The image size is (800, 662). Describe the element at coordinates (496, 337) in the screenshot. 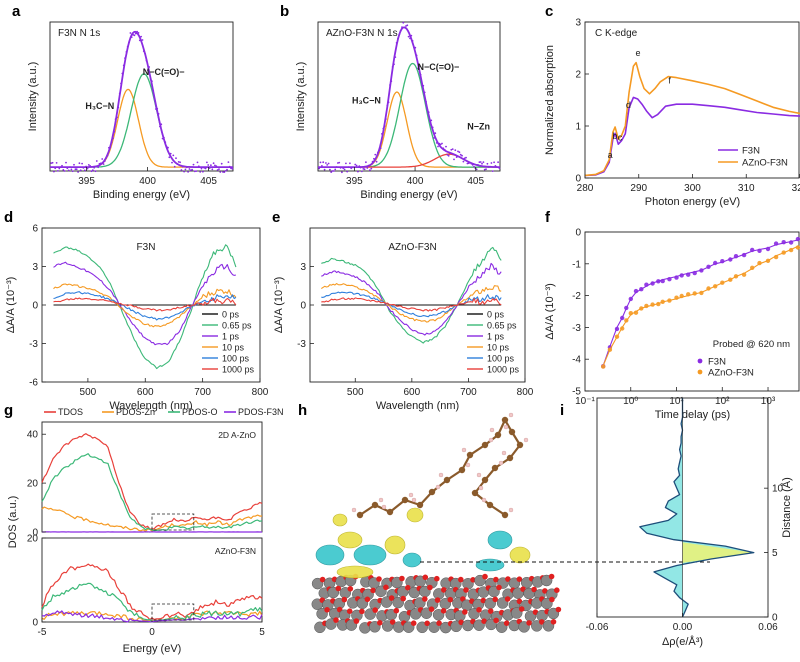

I see `e-legend-entry: 1 ps` at that location.